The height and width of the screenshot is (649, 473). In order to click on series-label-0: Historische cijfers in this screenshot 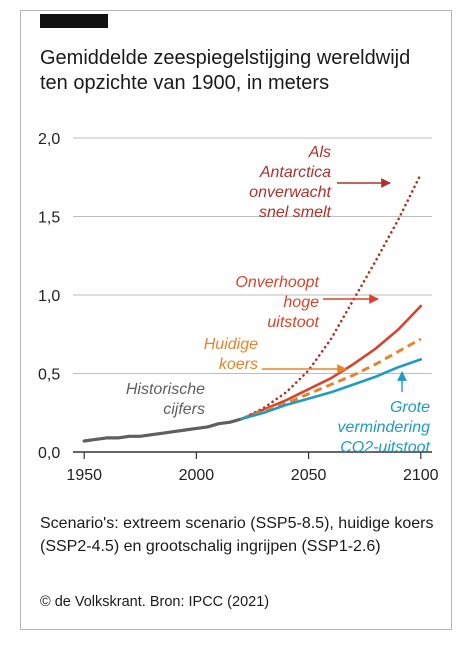, I will do `click(165, 399)`.